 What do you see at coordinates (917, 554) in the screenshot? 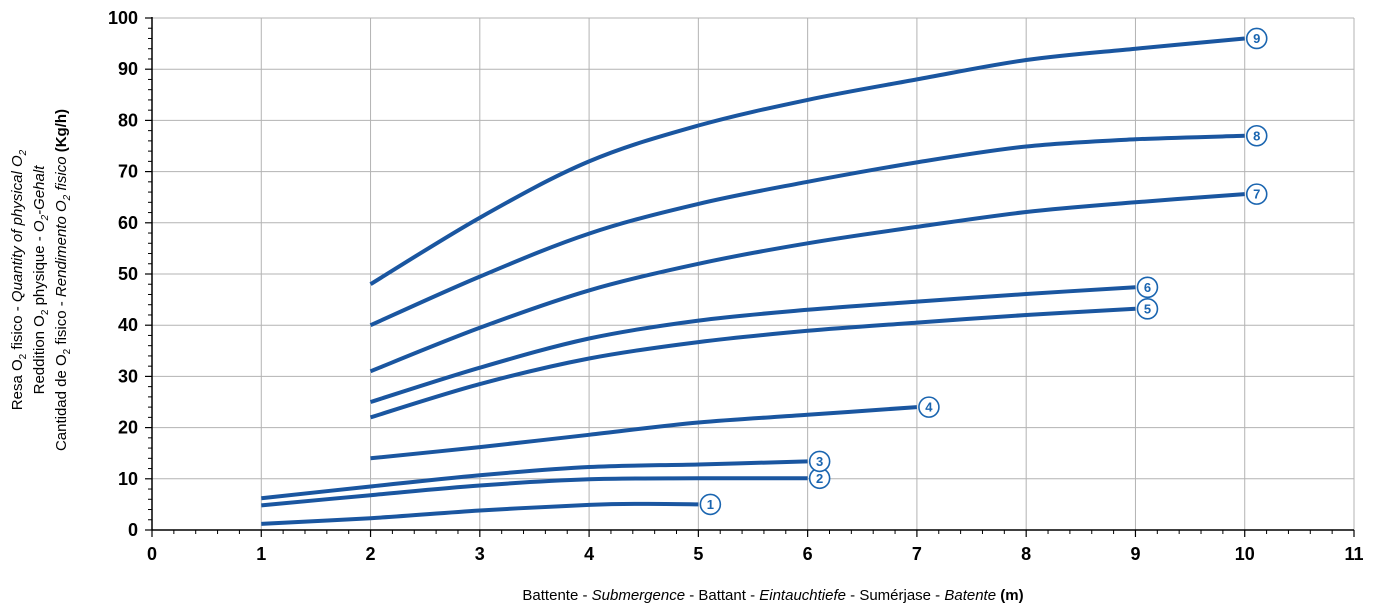
I see `x-tick-label: 7` at bounding box center [917, 554].